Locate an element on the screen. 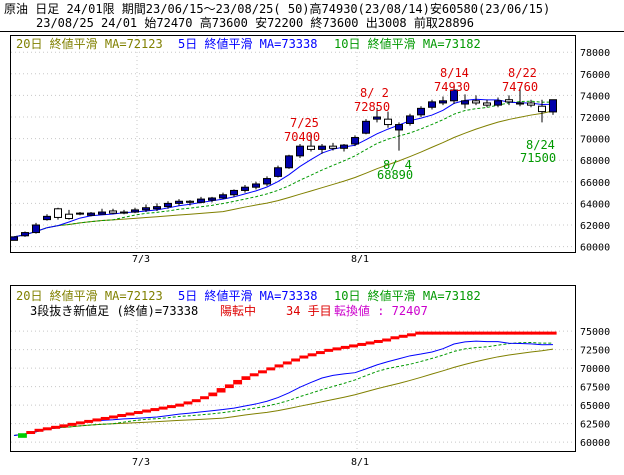  brick-count: 34 手目 is located at coordinates (309, 311).